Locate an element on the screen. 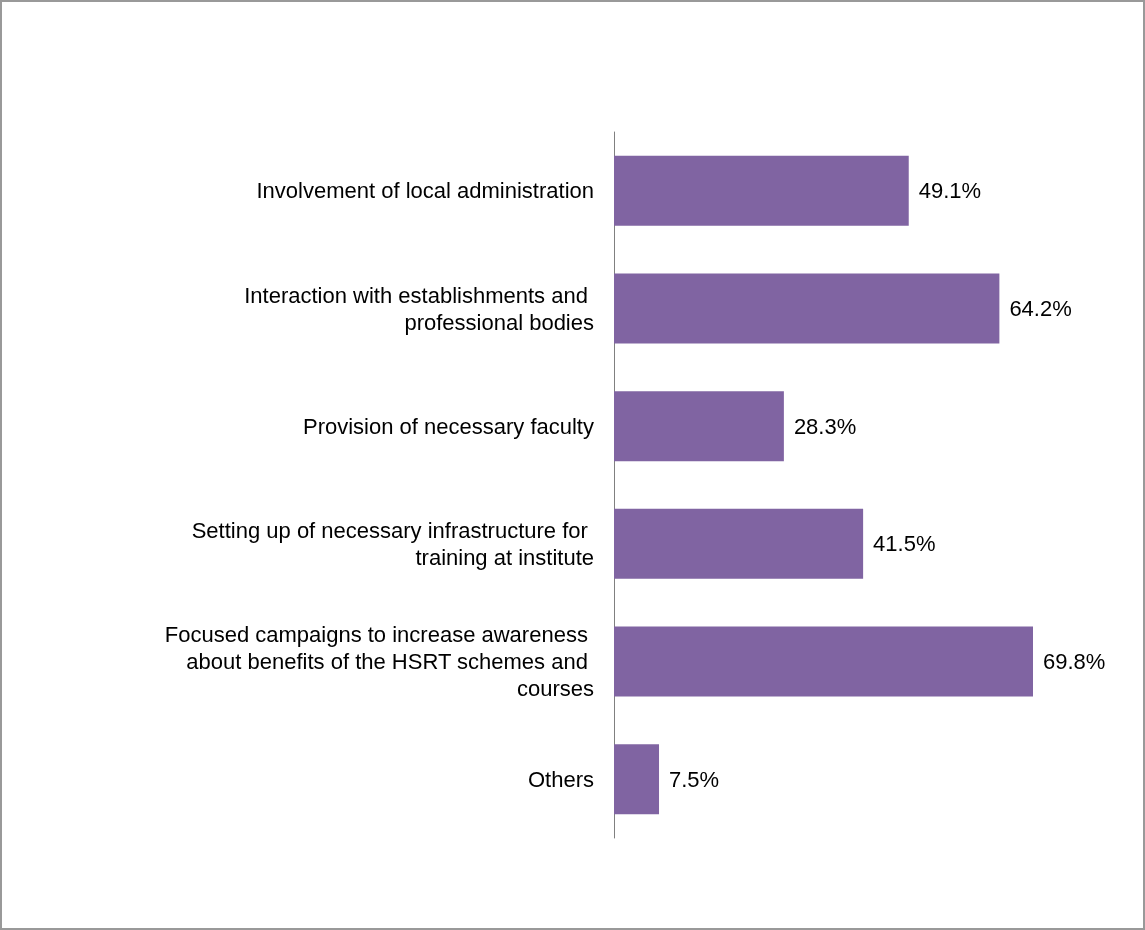  y-tick-label: Interaction with establishments and professional bodies is located at coordinates (419, 308).